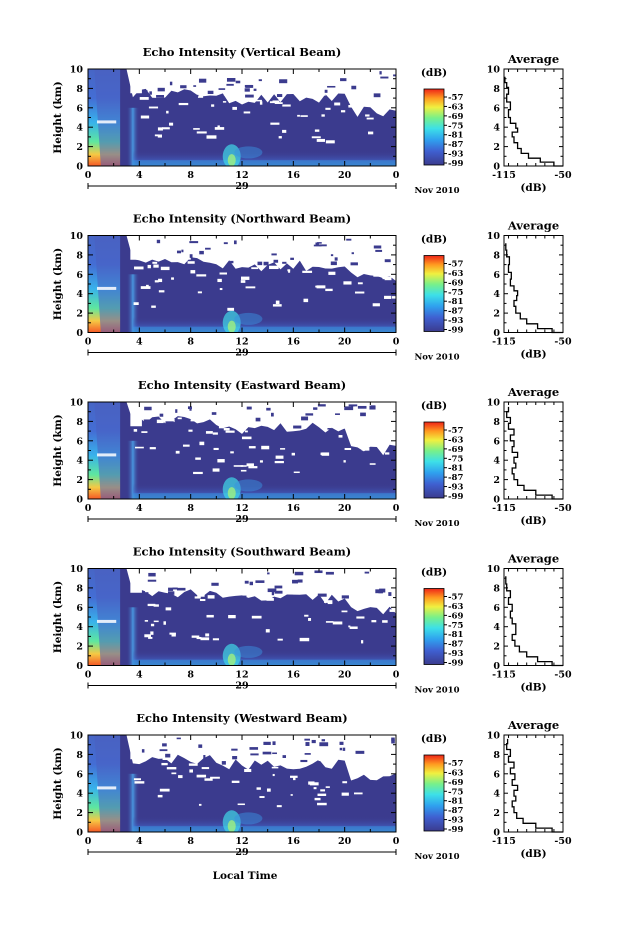 This screenshot has width=618, height=929. I want to click on colorbar-tick-label: -63, so click(455, 107).